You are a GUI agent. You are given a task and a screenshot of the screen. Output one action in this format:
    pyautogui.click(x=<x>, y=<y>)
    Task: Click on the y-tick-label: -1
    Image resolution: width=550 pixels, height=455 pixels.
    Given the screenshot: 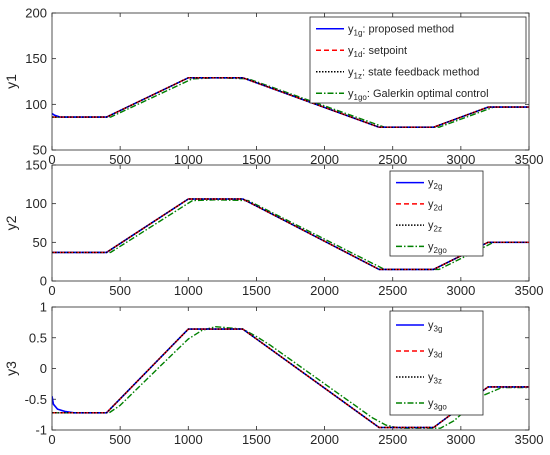 What is the action you would take?
    pyautogui.click(x=41, y=430)
    